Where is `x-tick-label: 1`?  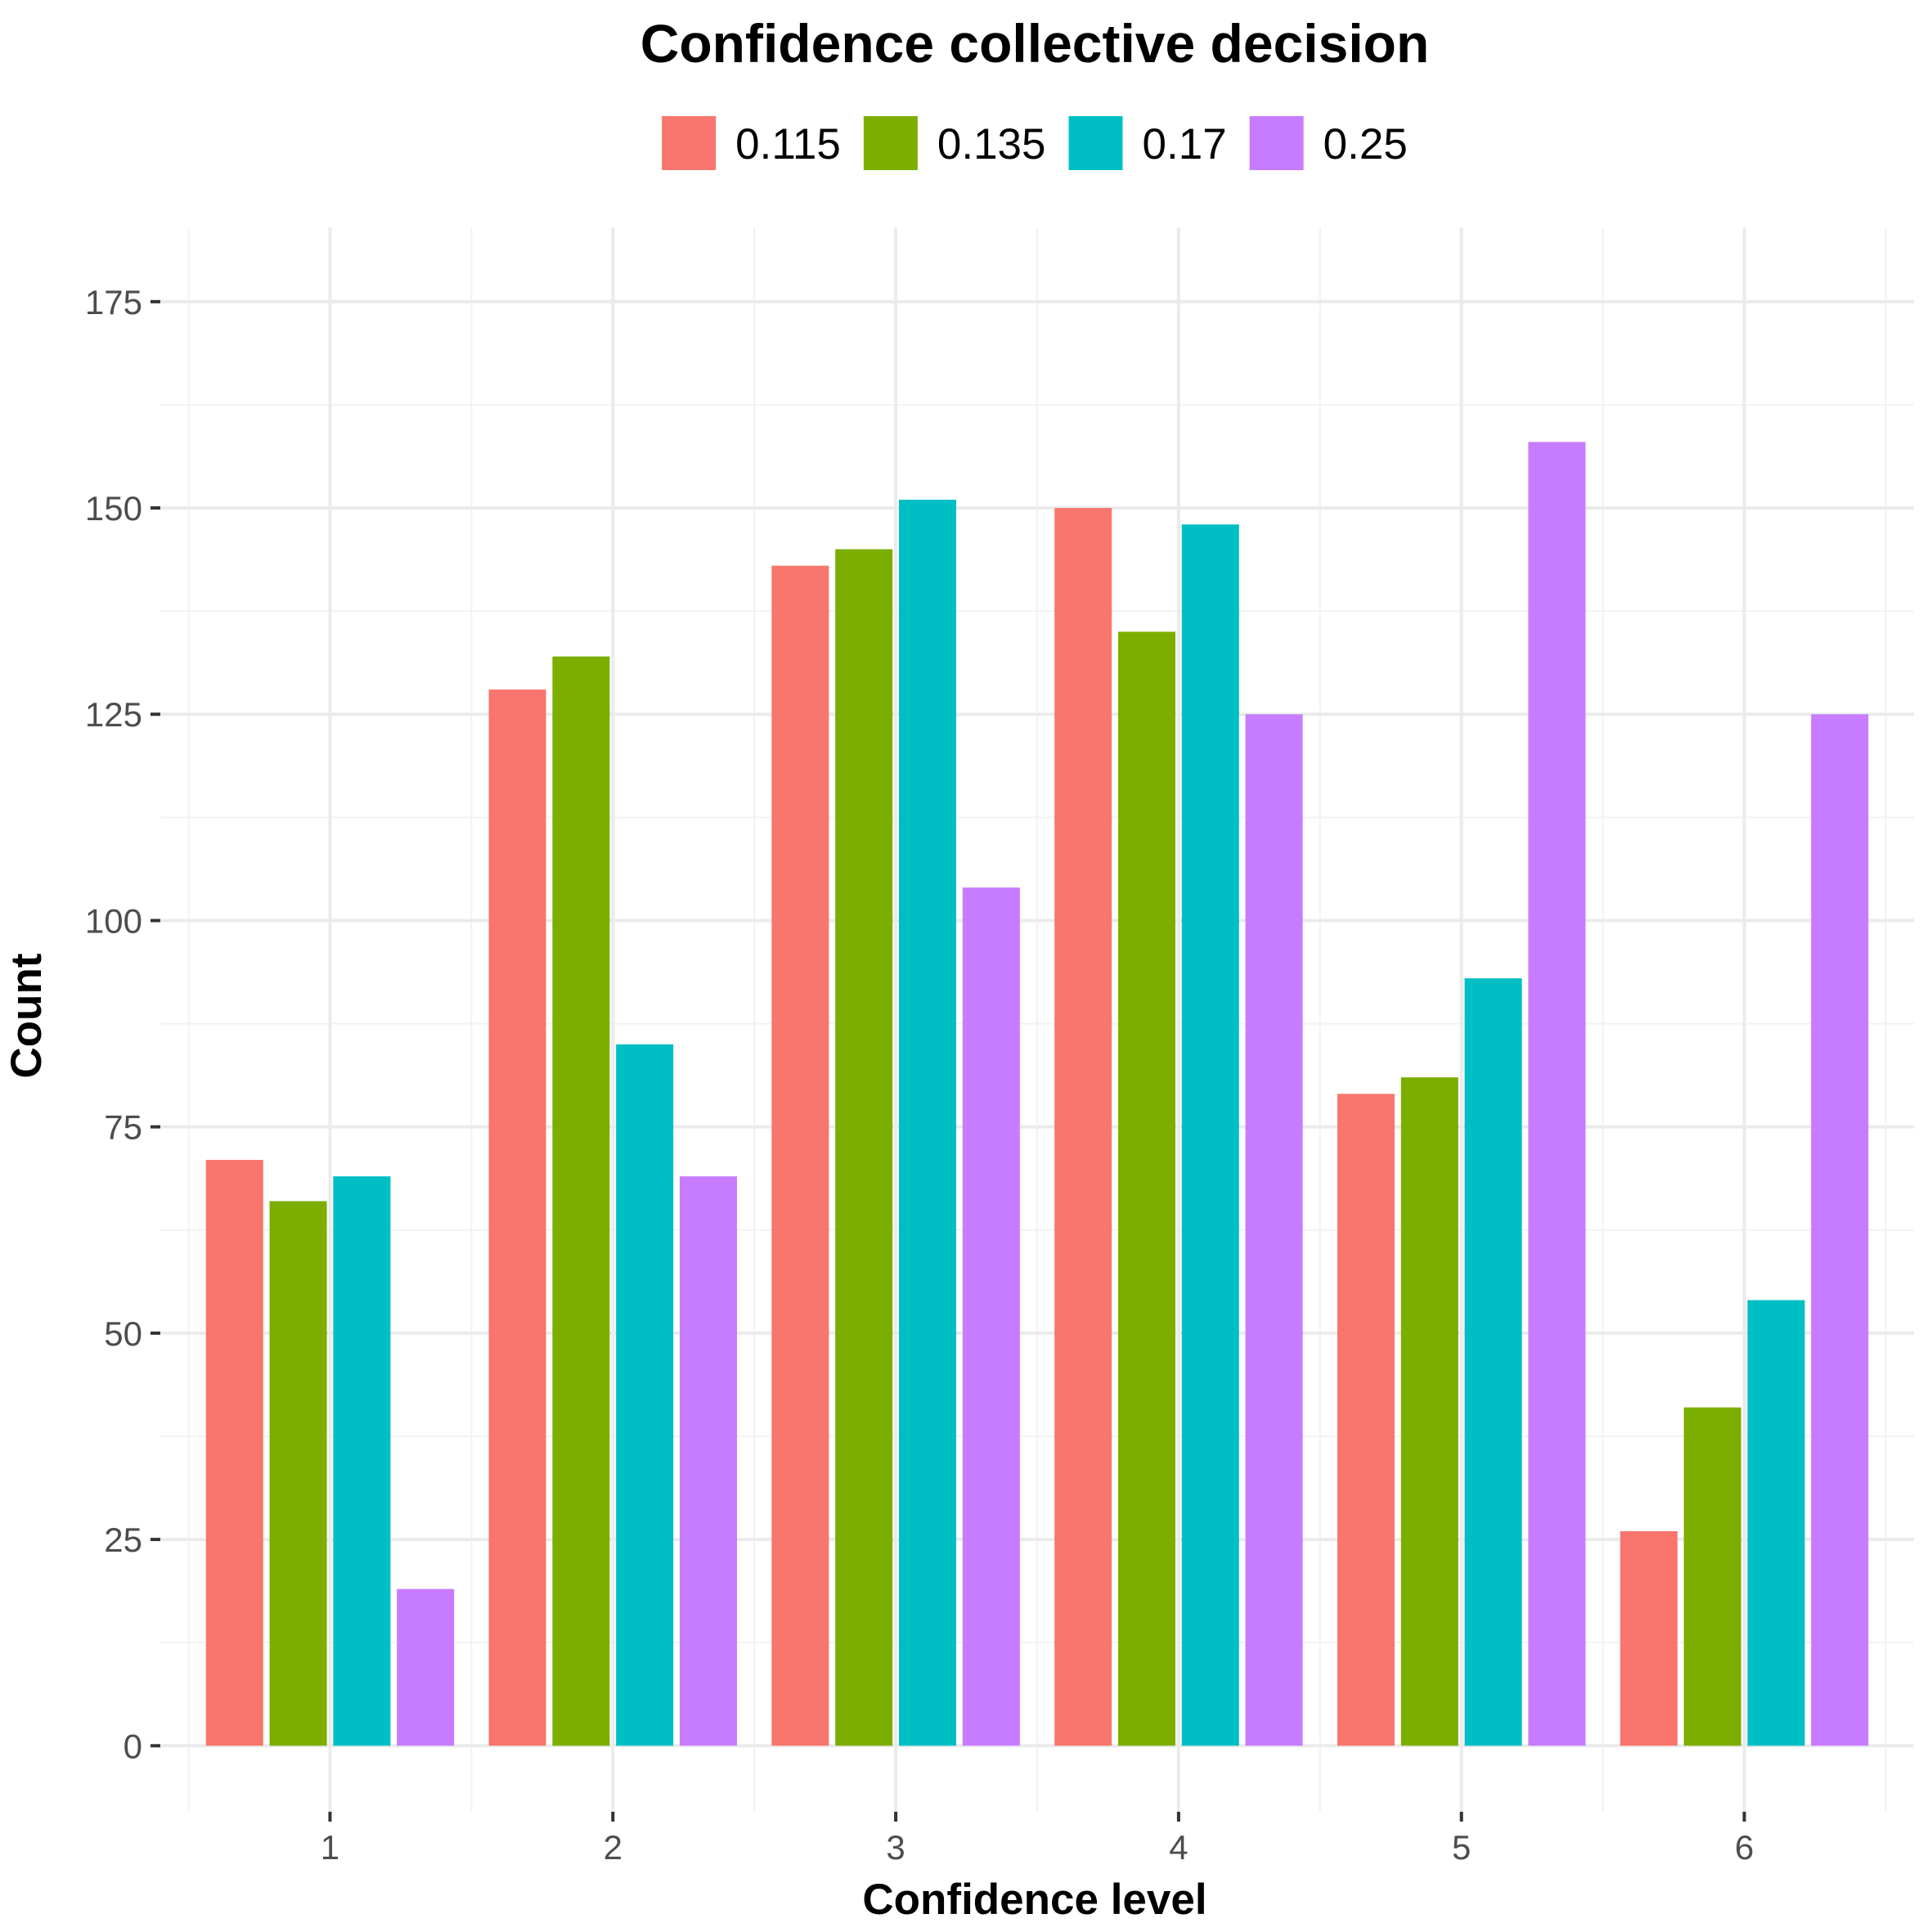 x-tick-label: 1 is located at coordinates (330, 1847).